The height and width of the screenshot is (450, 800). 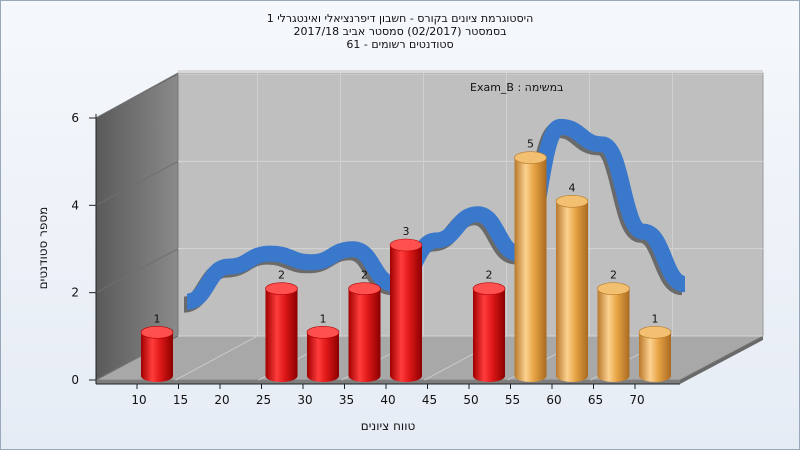 I want to click on bar-55: 5, so click(x=530, y=260).